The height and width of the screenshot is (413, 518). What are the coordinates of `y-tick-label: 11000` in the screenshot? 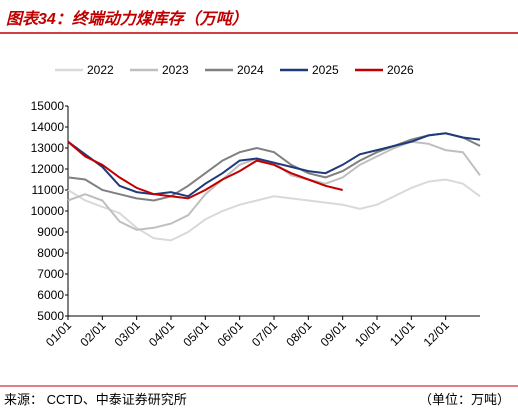 It's located at (48, 190).